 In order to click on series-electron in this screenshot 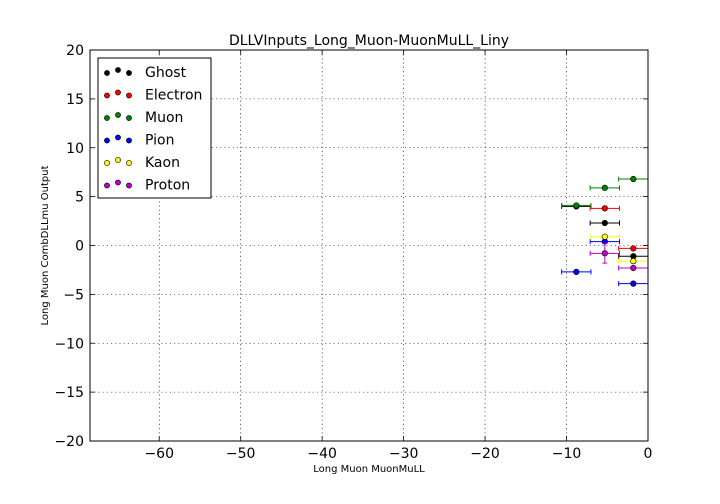, I will do `click(619, 228)`.